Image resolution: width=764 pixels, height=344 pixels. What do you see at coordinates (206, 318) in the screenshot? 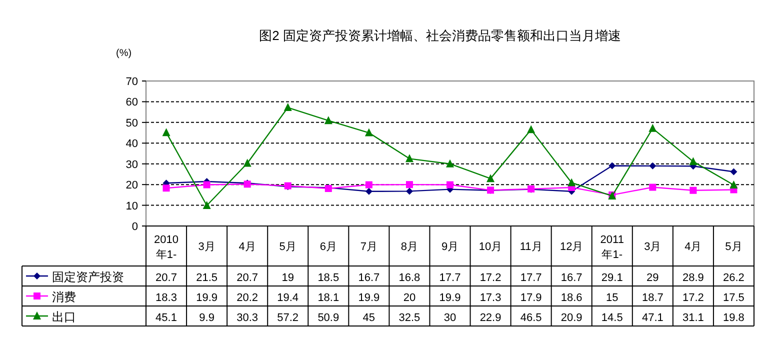
I see `data-label: 9.9` at bounding box center [206, 318].